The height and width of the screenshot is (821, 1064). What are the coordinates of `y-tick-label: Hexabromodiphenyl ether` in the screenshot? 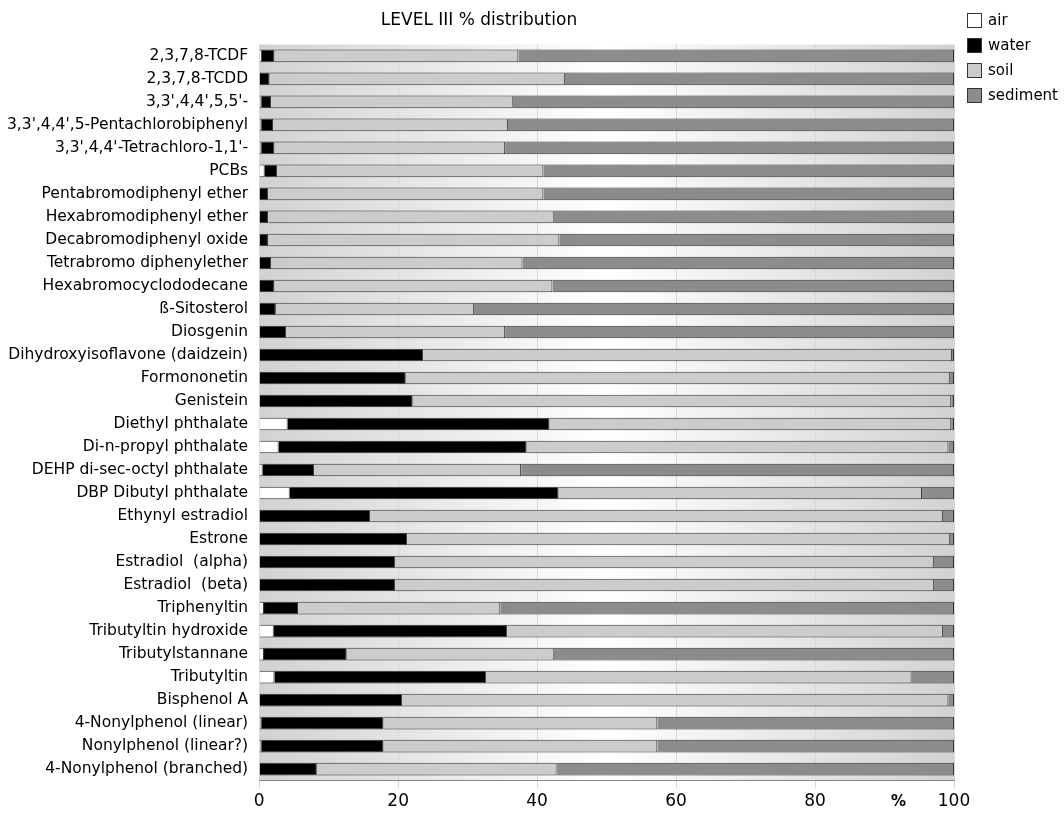 It's located at (147, 215).